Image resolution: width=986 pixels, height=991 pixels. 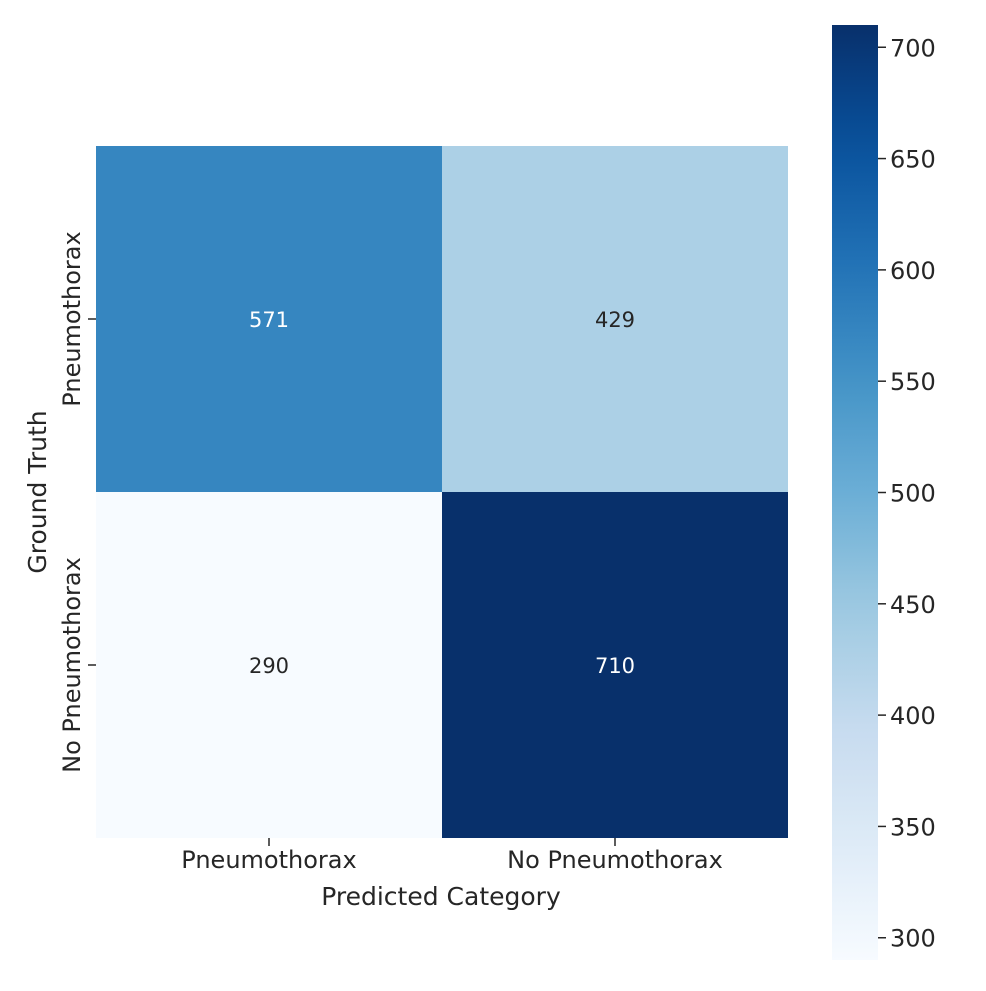 What do you see at coordinates (452, 856) in the screenshot?
I see `x-axis: Pneumothorax No Pneumothorax` at bounding box center [452, 856].